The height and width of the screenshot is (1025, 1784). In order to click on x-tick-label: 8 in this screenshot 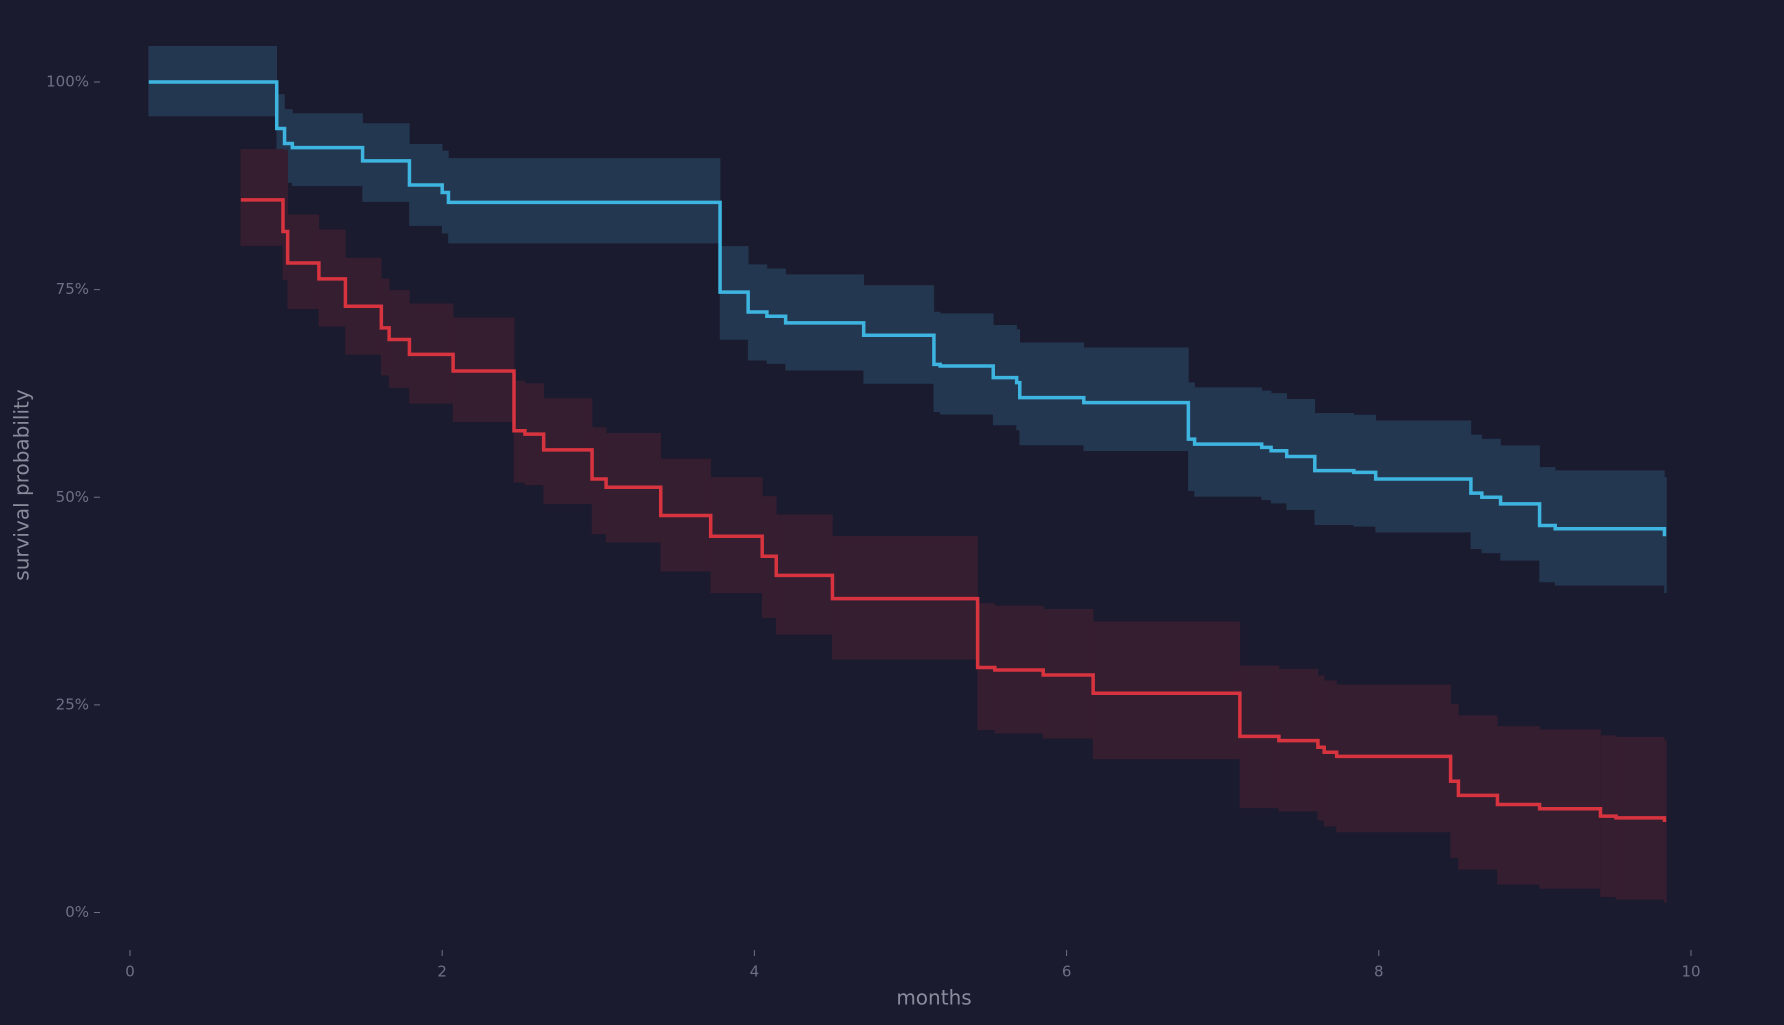, I will do `click(1379, 972)`.